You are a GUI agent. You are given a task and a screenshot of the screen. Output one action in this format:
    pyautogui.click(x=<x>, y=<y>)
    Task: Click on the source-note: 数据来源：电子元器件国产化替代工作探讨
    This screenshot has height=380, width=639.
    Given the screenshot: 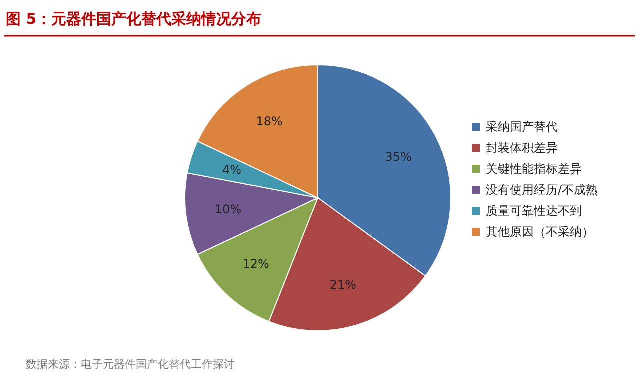 What is the action you would take?
    pyautogui.click(x=130, y=364)
    